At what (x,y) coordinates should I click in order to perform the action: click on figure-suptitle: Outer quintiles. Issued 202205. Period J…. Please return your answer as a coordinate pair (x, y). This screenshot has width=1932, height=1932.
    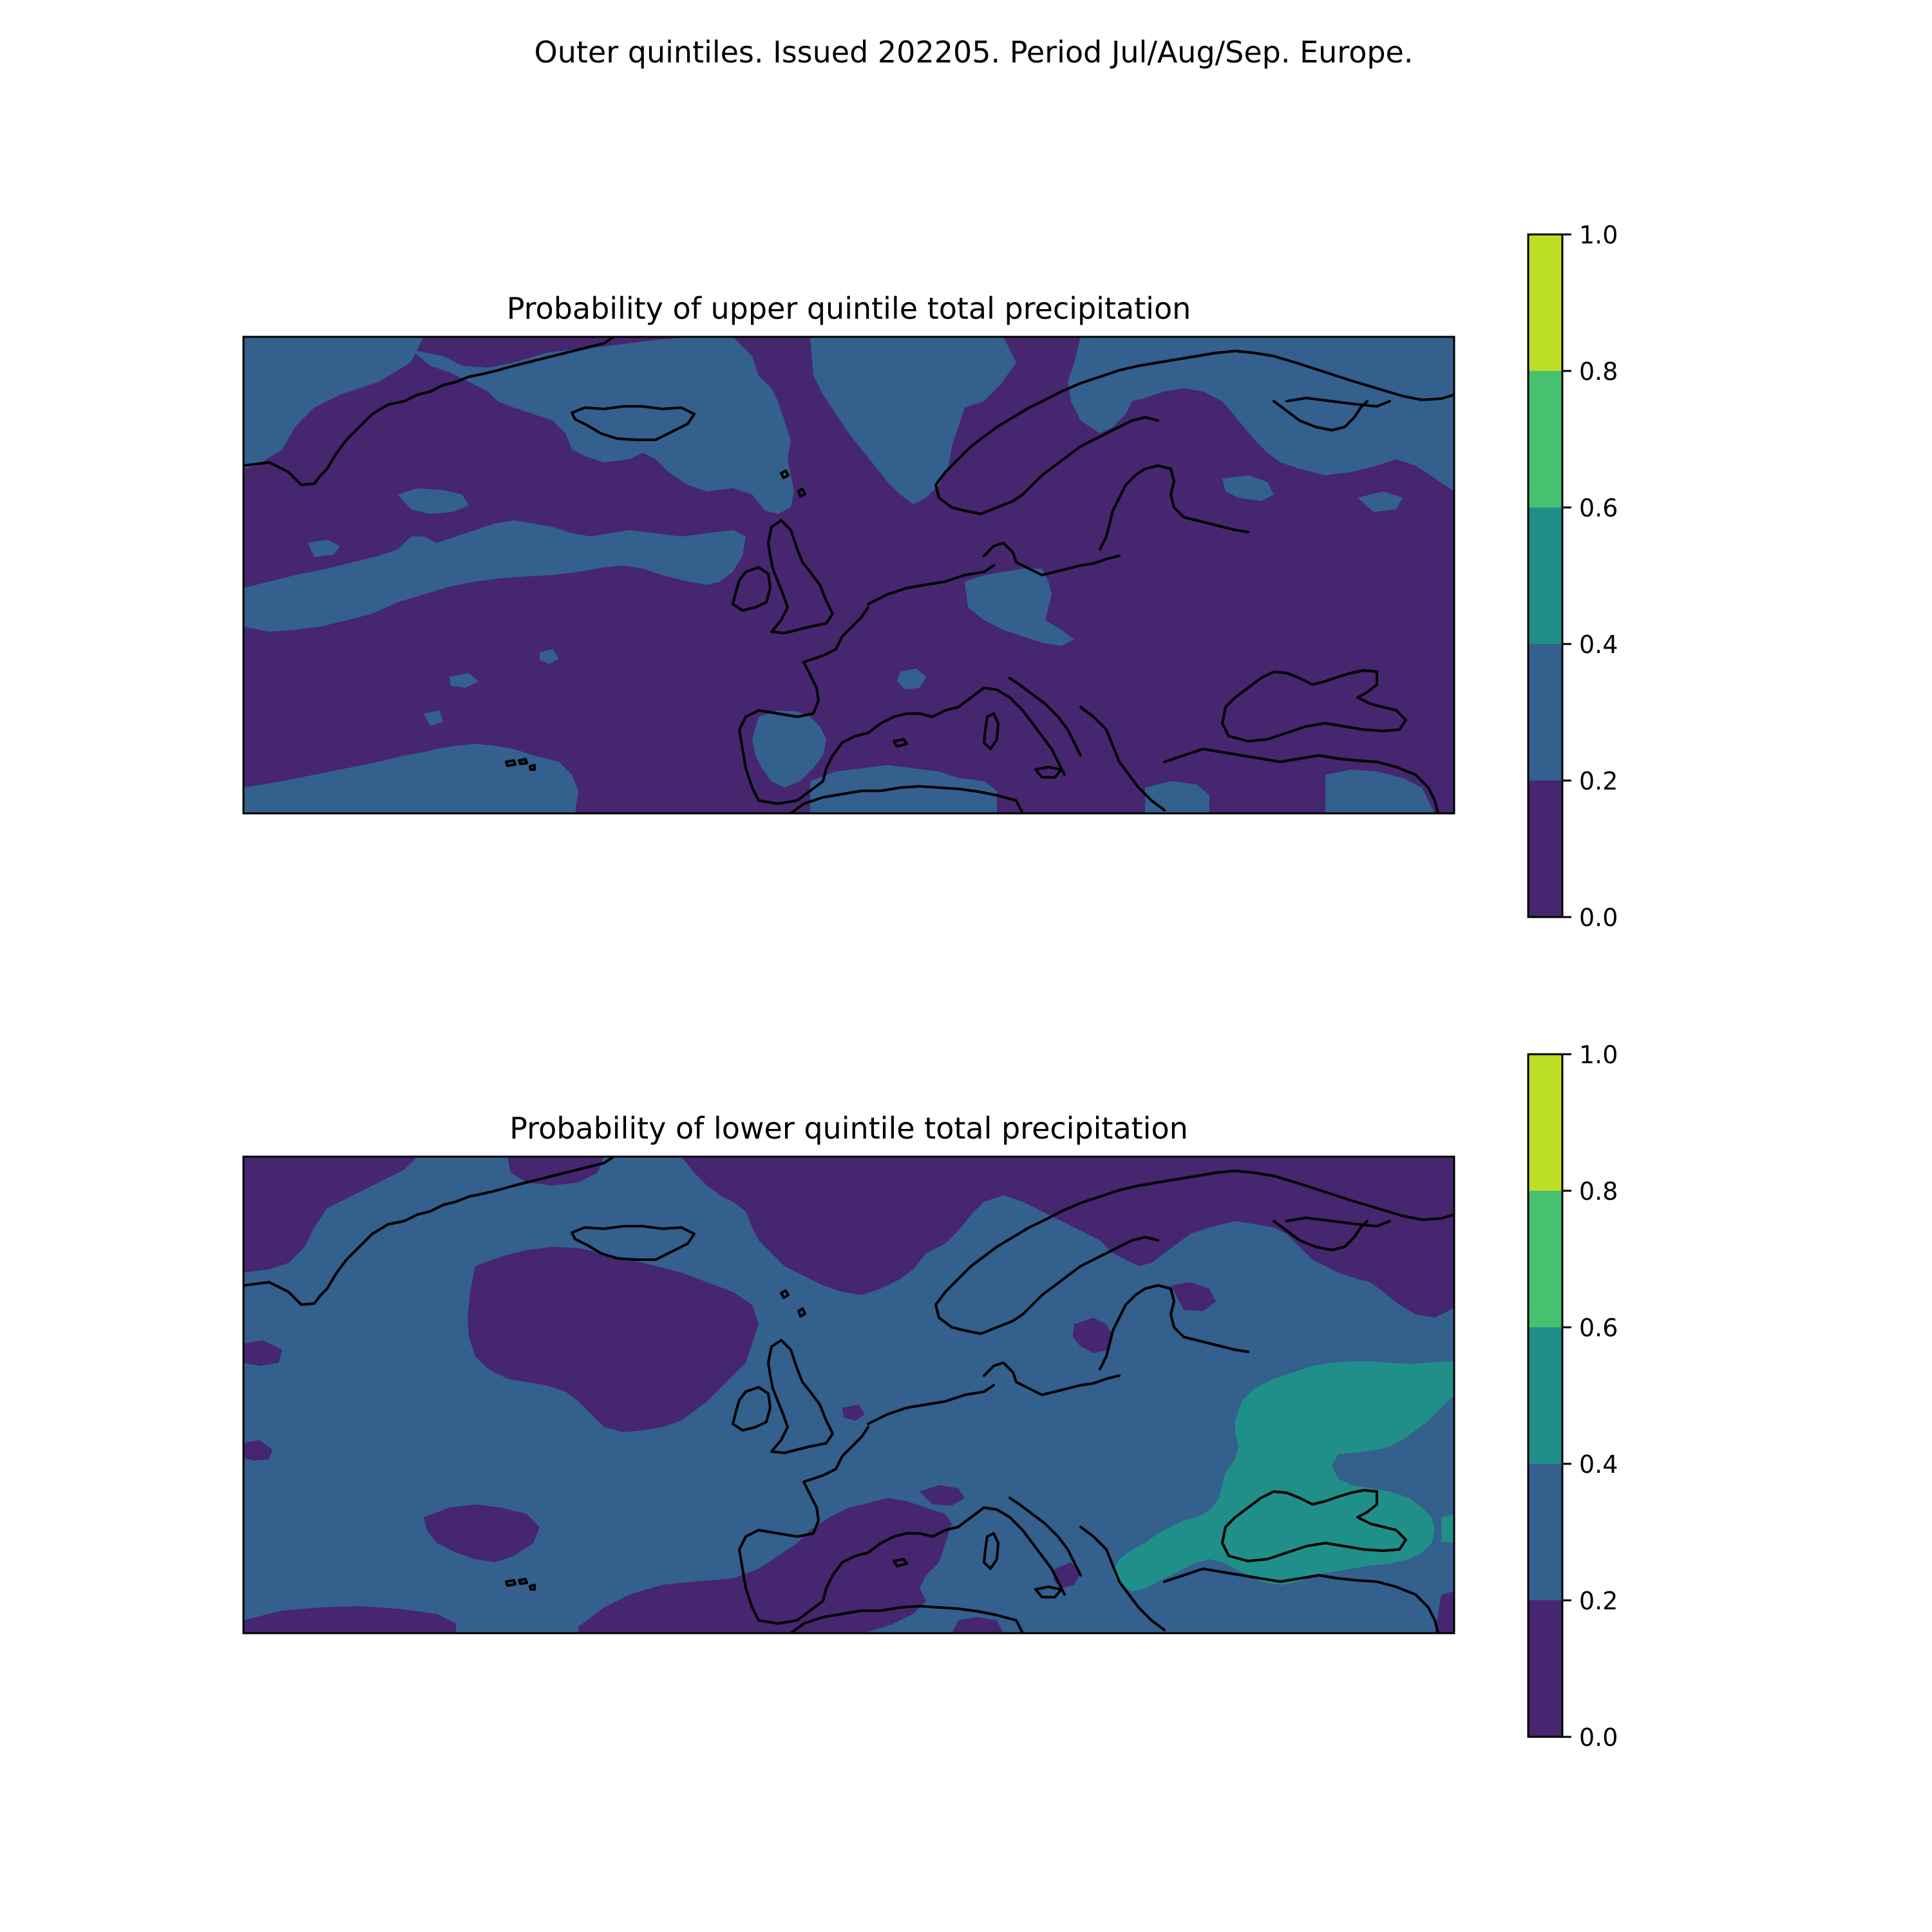
    Looking at the image, I should click on (975, 52).